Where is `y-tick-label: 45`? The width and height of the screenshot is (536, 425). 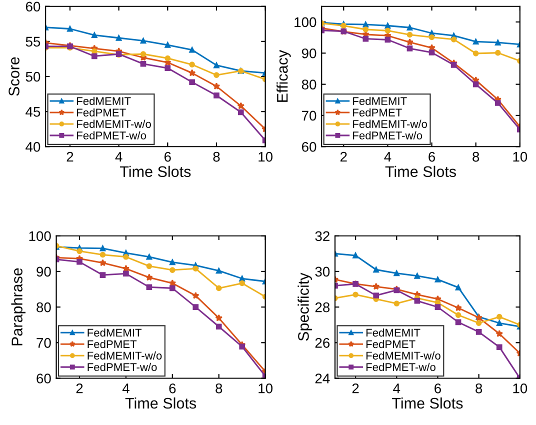 y-tick-label: 45 is located at coordinates (33, 112).